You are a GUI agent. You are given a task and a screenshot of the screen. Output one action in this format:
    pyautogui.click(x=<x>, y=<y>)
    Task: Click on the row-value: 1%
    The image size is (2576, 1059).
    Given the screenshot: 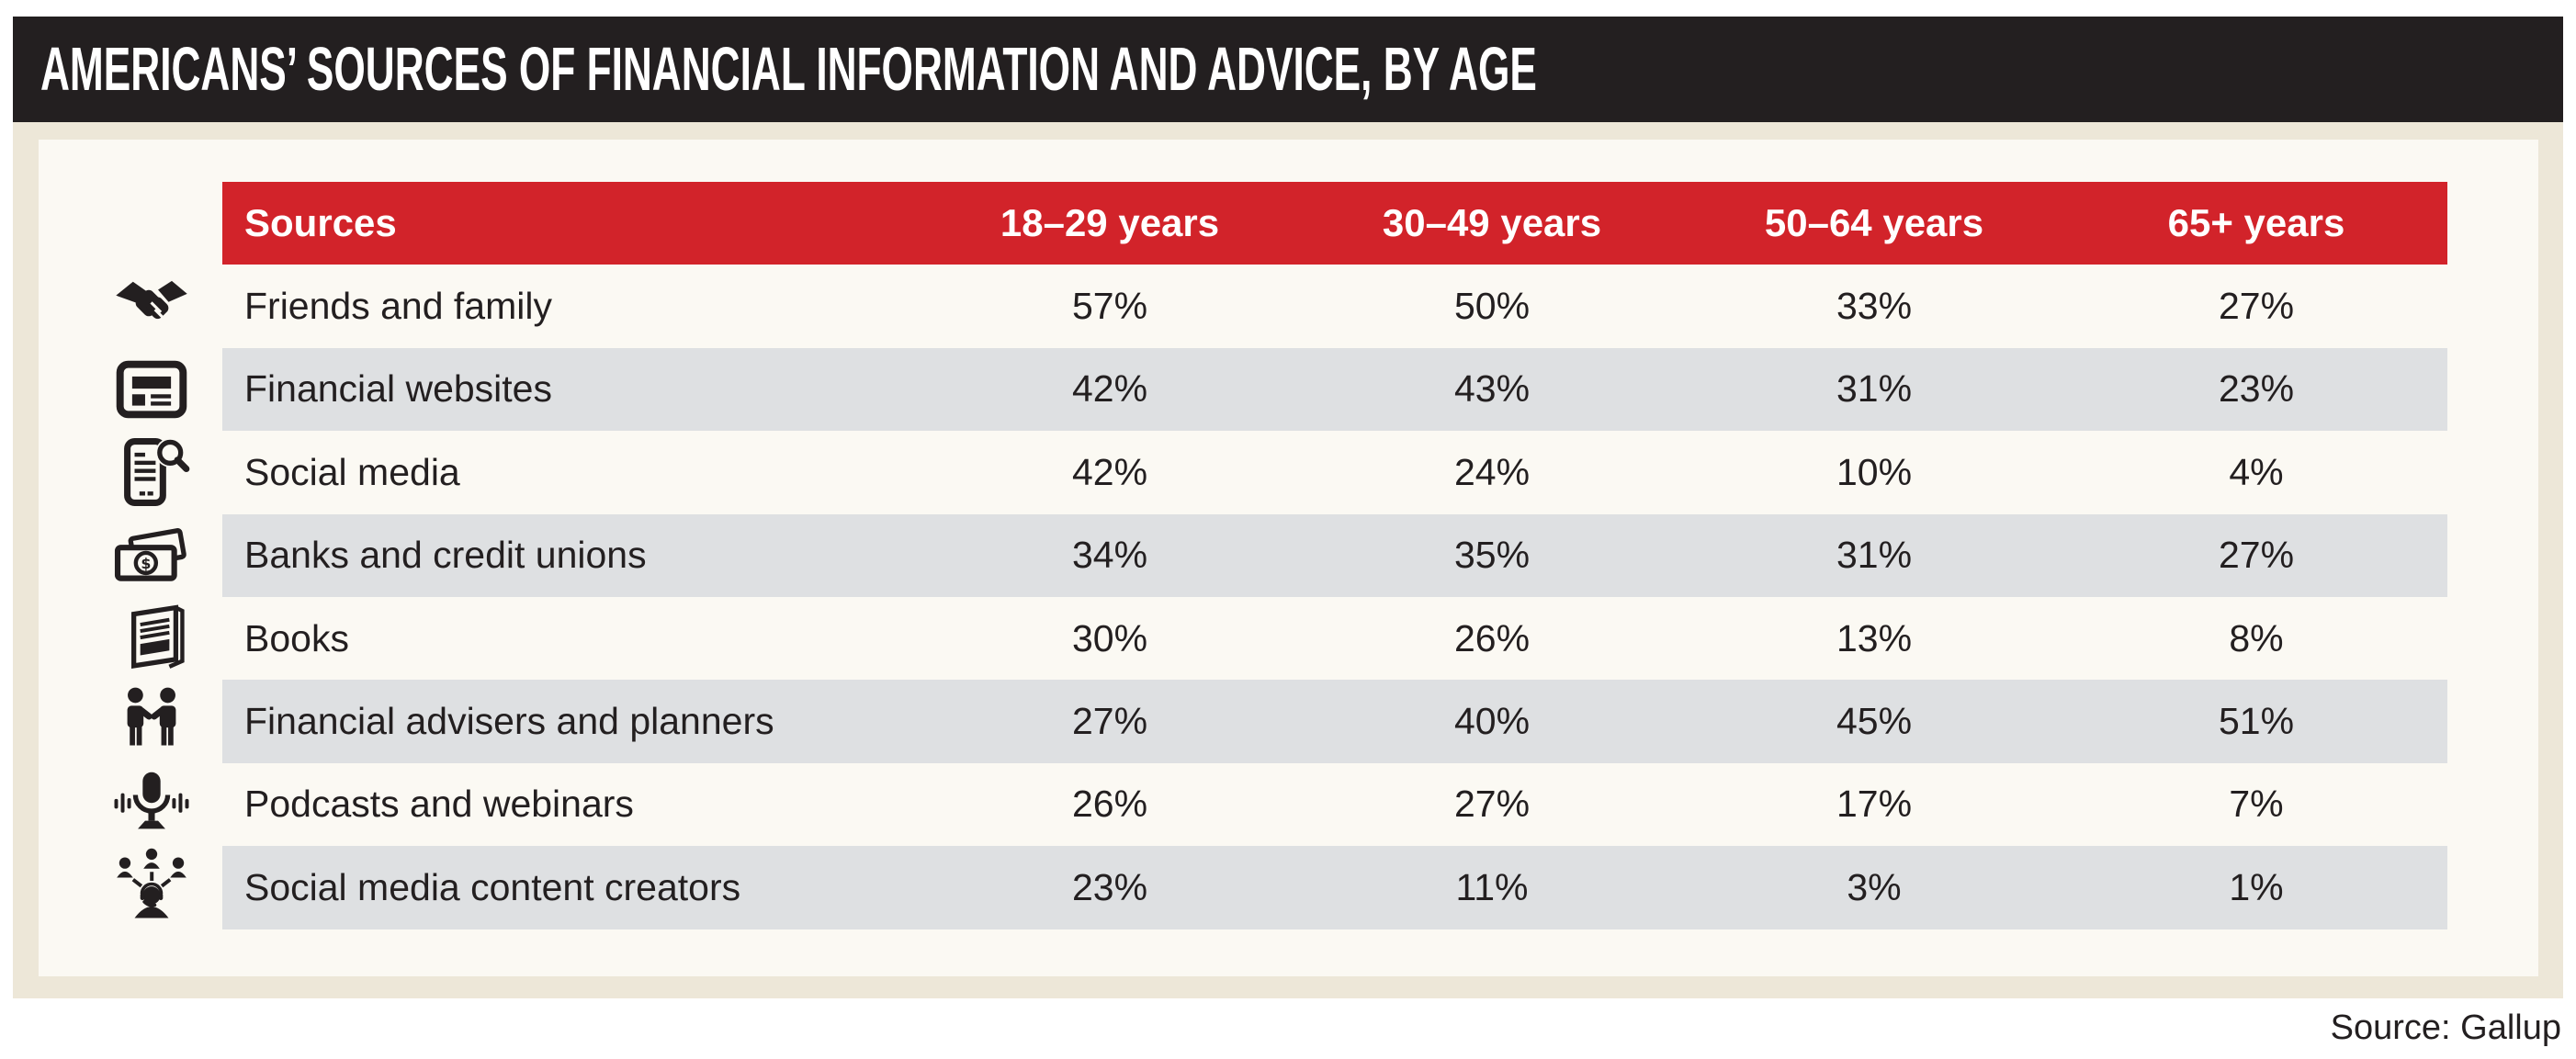 What is the action you would take?
    pyautogui.click(x=2256, y=887)
    